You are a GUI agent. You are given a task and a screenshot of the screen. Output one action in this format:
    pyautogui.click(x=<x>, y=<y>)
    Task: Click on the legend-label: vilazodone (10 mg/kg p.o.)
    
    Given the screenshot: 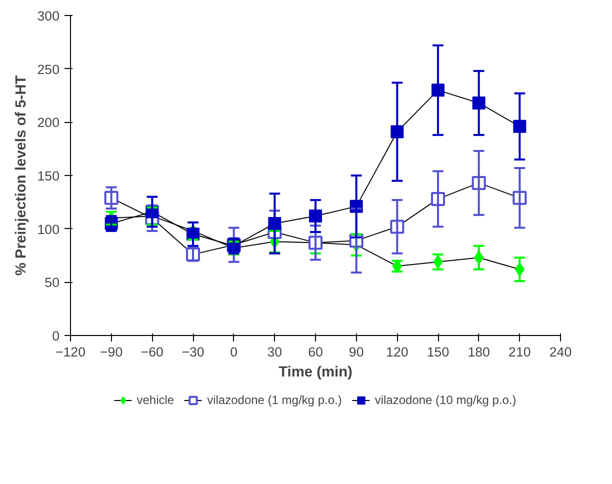 What is the action you would take?
    pyautogui.click(x=445, y=400)
    